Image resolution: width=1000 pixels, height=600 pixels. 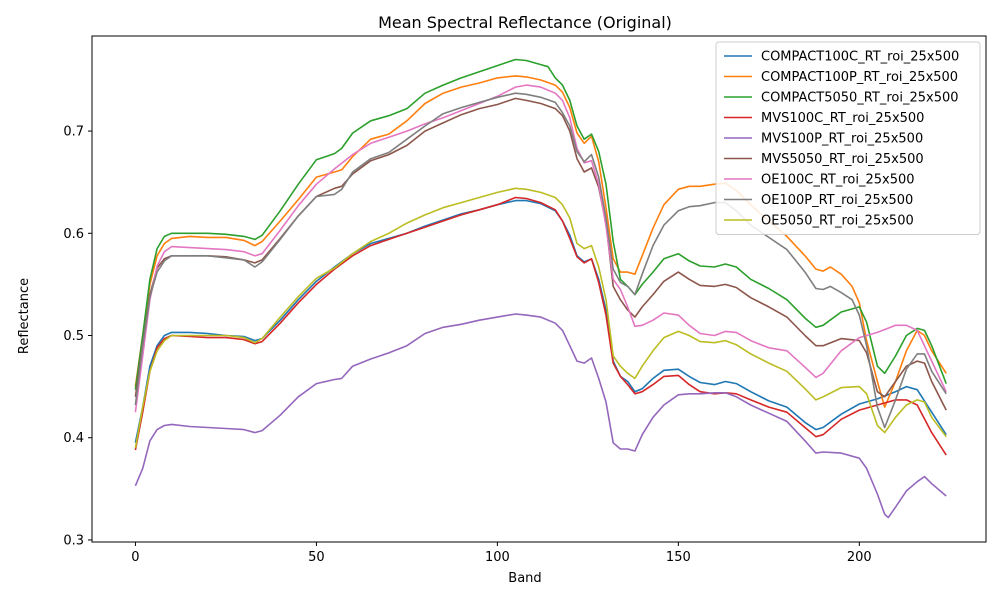 I want to click on legend-label: COMPACT5050_RT_roi_25x500, so click(x=860, y=98).